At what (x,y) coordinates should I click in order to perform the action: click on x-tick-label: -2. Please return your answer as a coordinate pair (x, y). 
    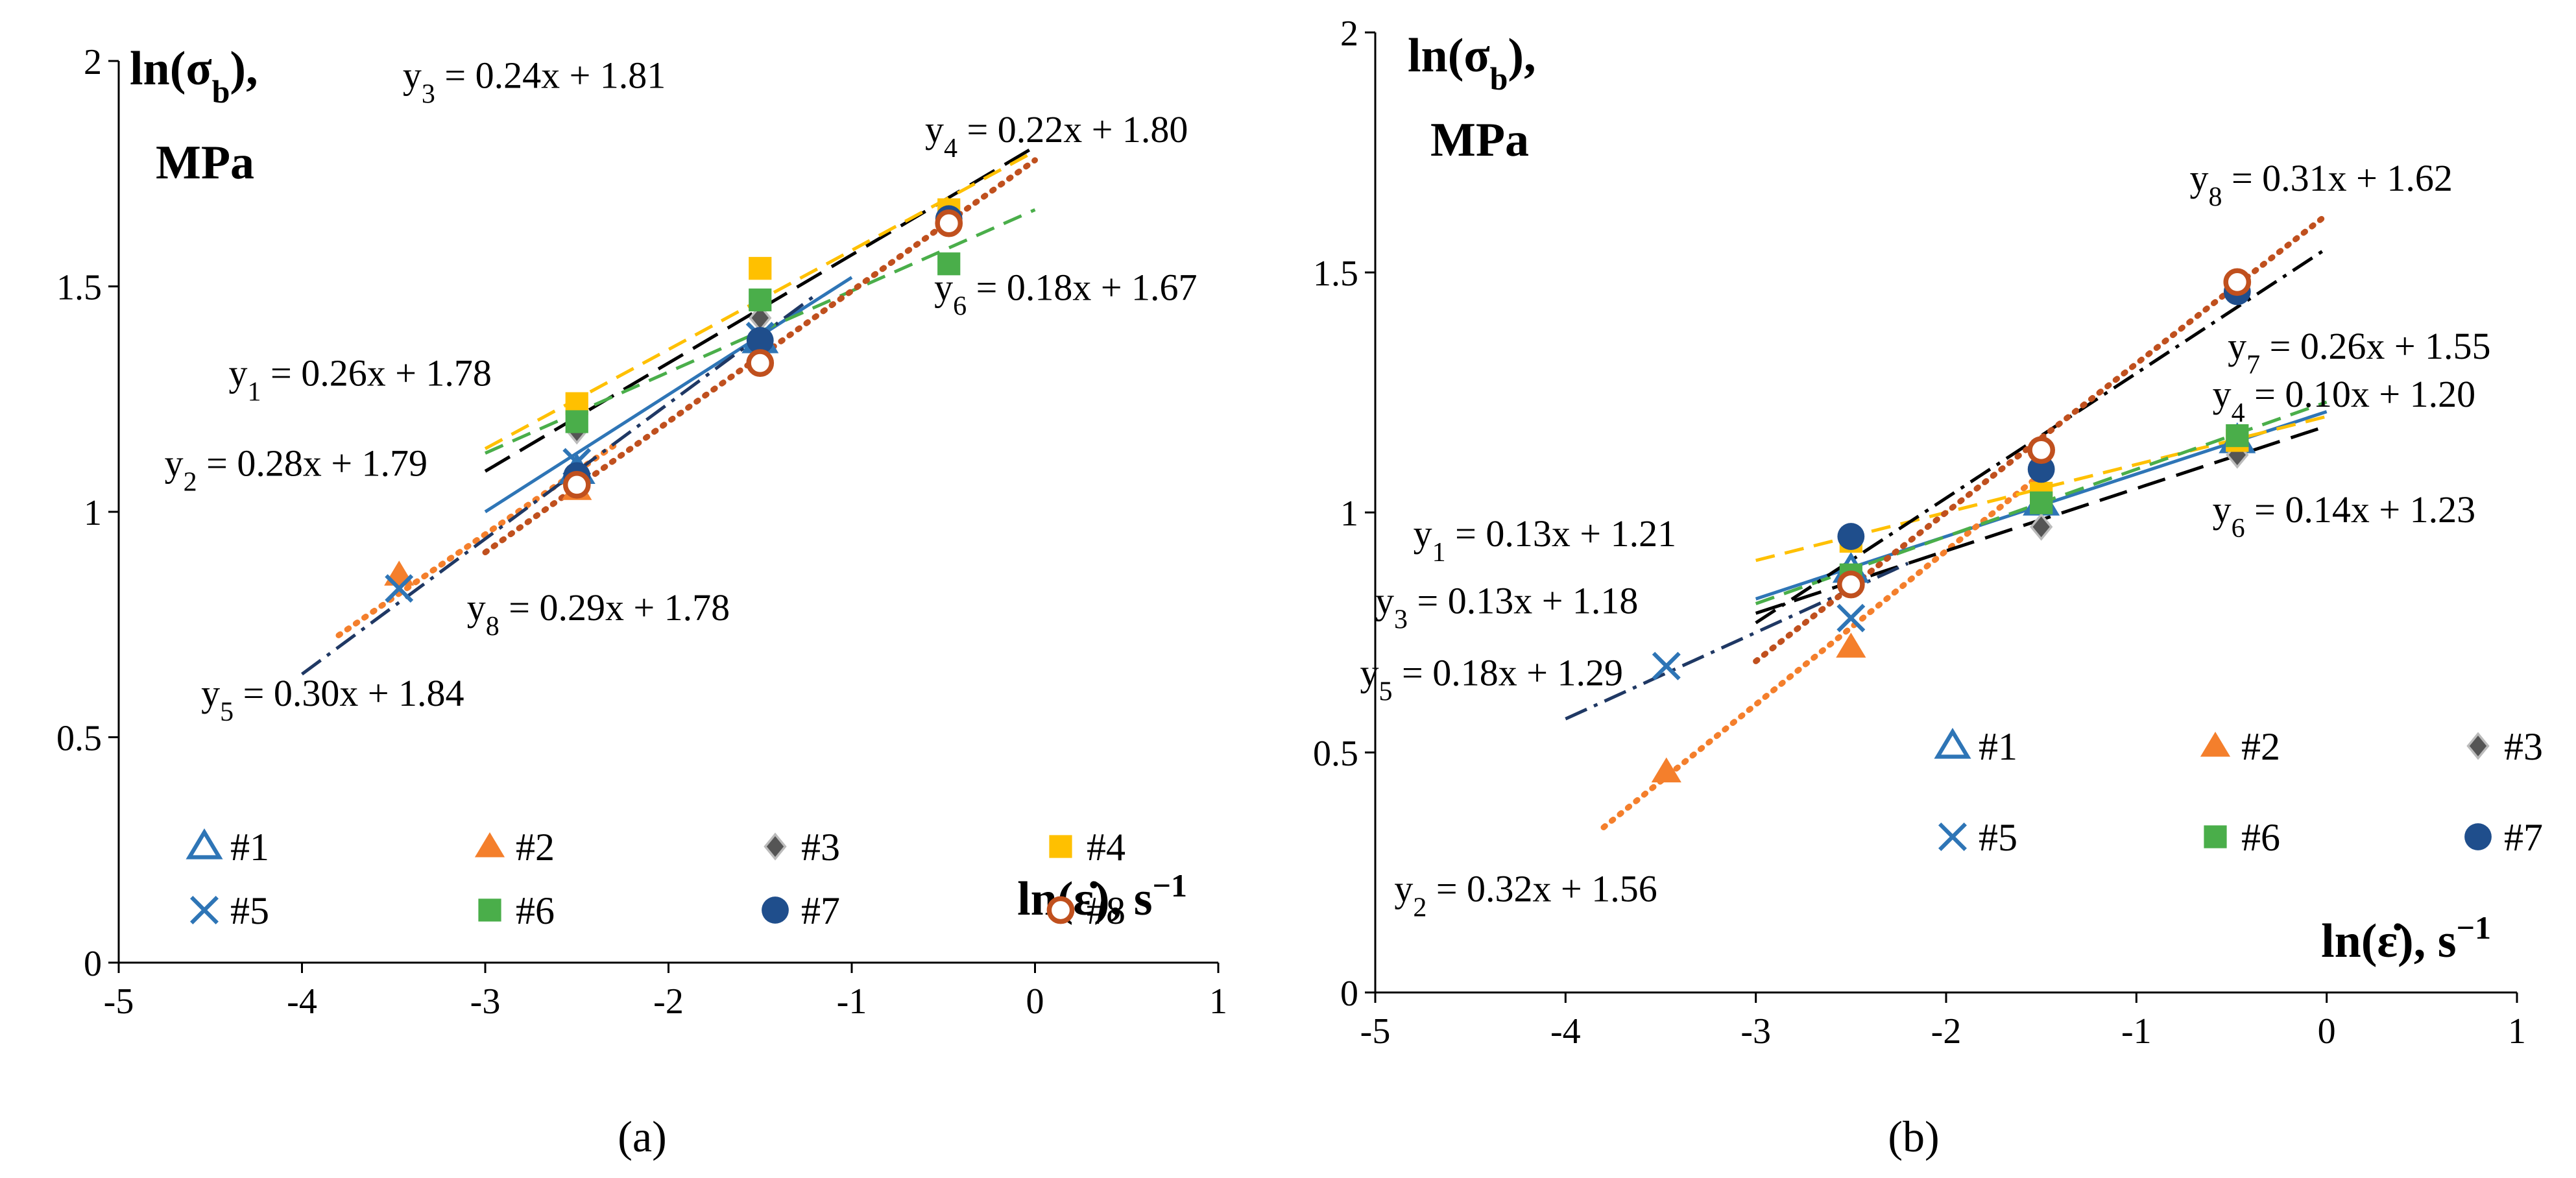
    Looking at the image, I should click on (1946, 1031).